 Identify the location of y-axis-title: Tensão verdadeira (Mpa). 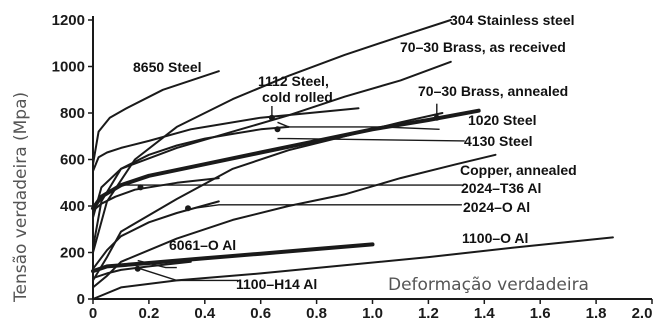
(21, 197).